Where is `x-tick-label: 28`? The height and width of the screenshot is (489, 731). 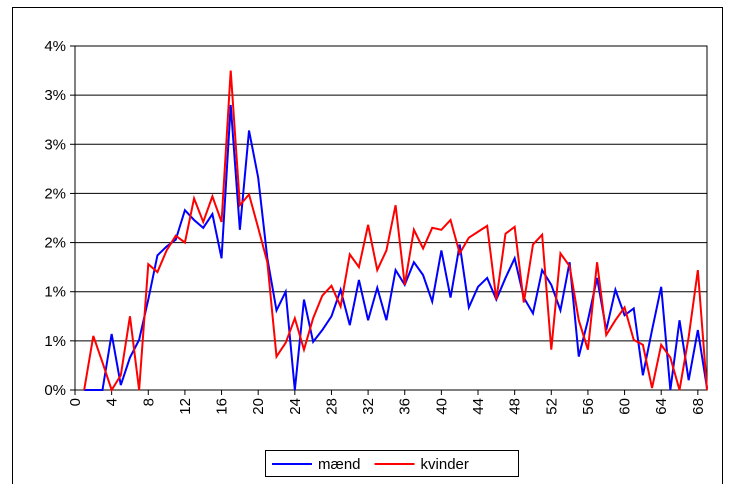
x-tick-label: 28 is located at coordinates (331, 406).